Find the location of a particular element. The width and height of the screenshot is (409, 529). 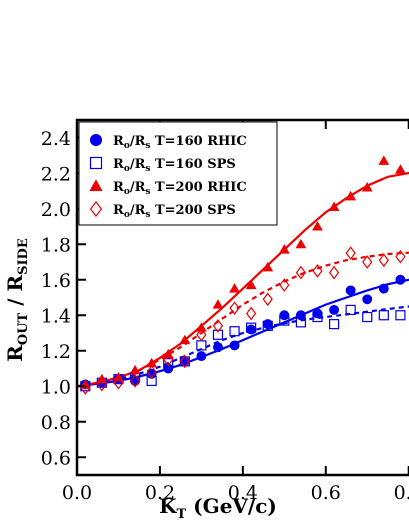

y-tick-label: 1.0 is located at coordinates (56, 387).